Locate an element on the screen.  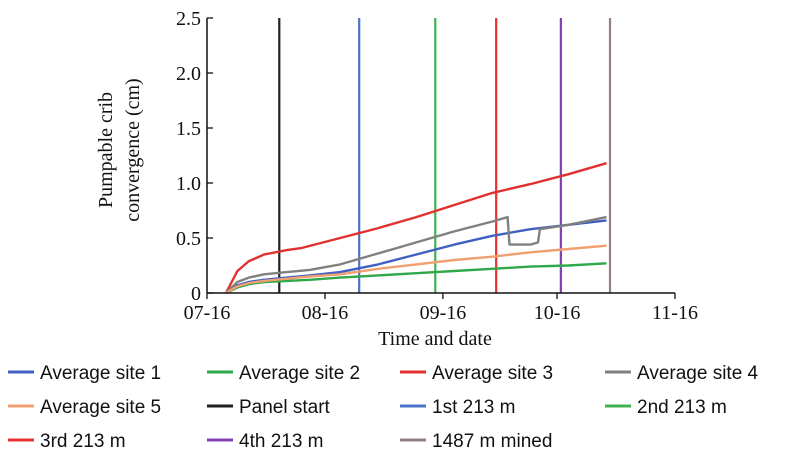
y-tick-label: 0.5 is located at coordinates (188, 239).